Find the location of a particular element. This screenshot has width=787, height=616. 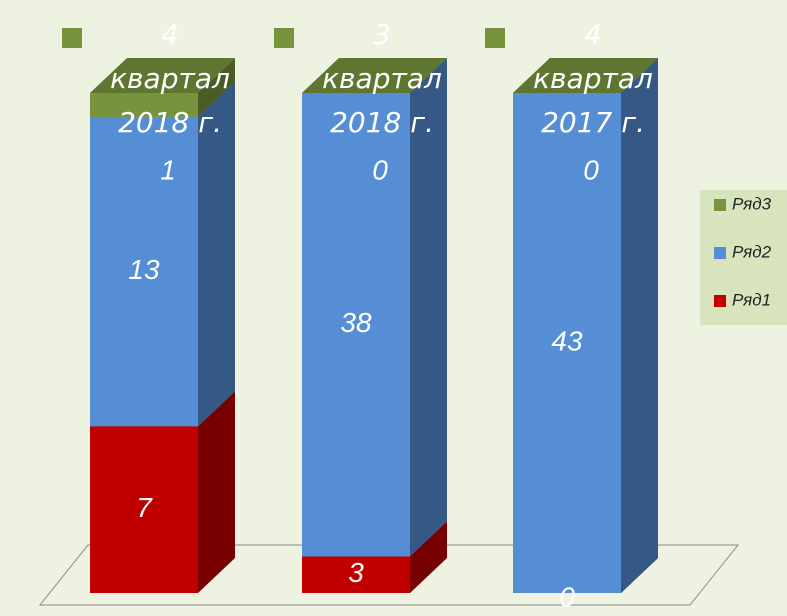

data-label: 7 is located at coordinates (144, 507).